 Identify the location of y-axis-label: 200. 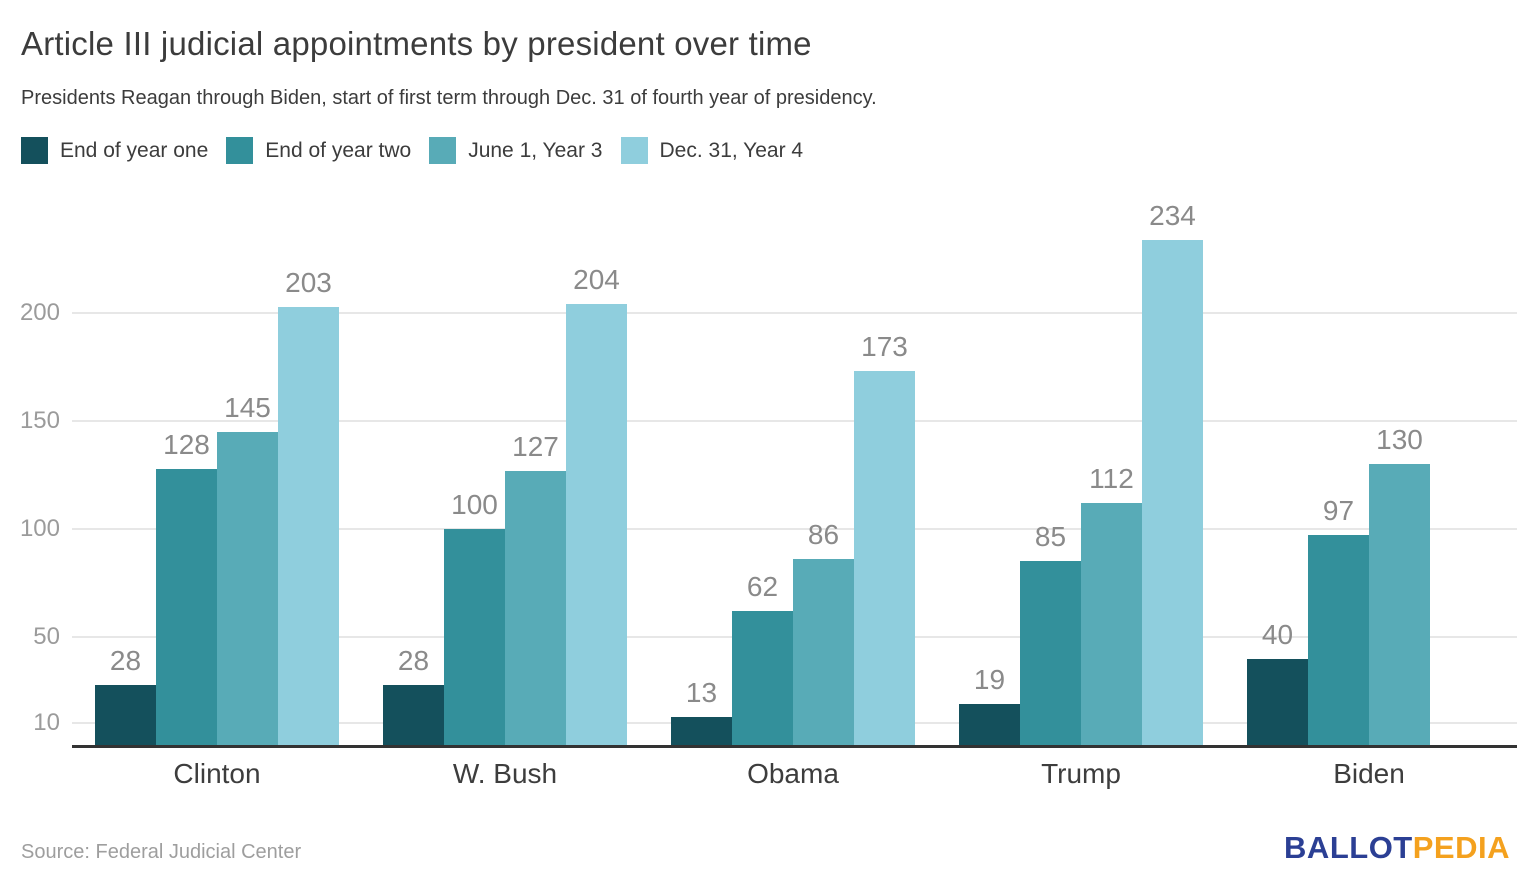
(39, 312).